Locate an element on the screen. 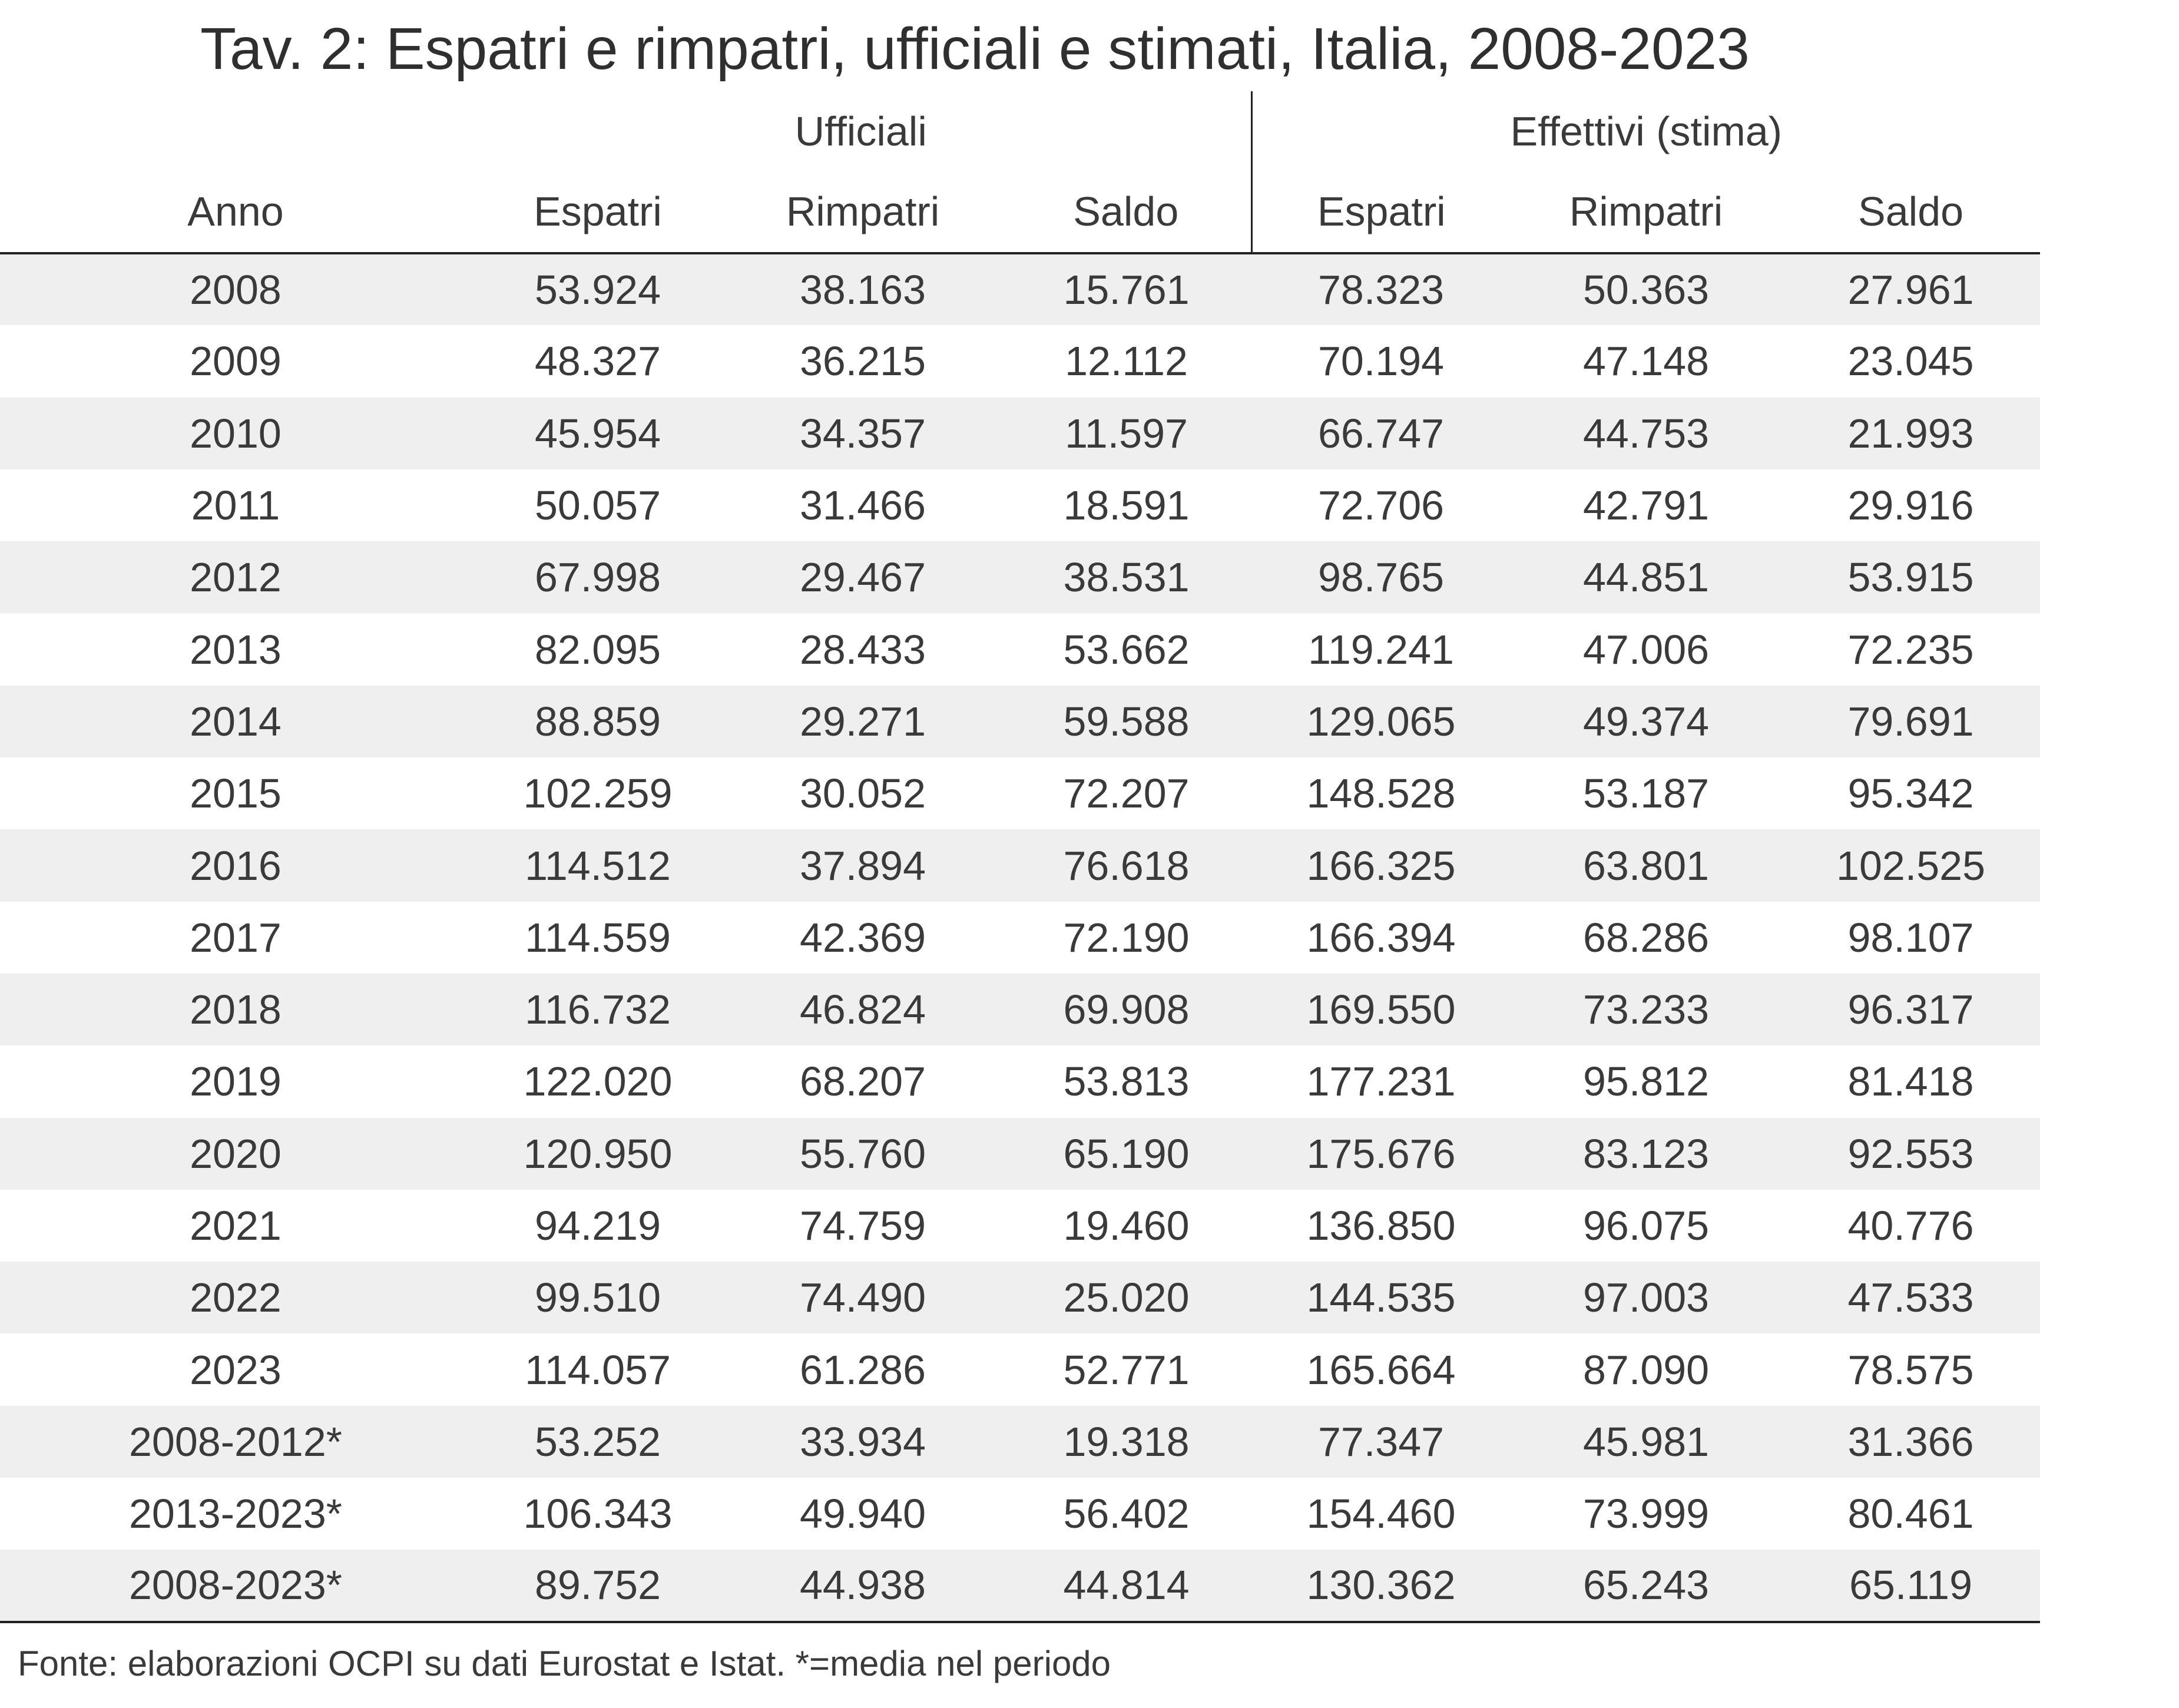 The width and height of the screenshot is (2179, 1708). table-row: 2011 50.057 31.466 18.591 72.706 42.791 29.916 is located at coordinates (1020, 506).